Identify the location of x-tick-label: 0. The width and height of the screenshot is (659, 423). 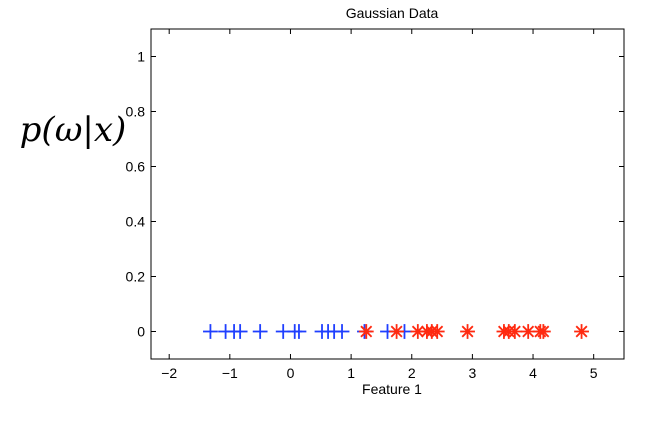
(291, 373).